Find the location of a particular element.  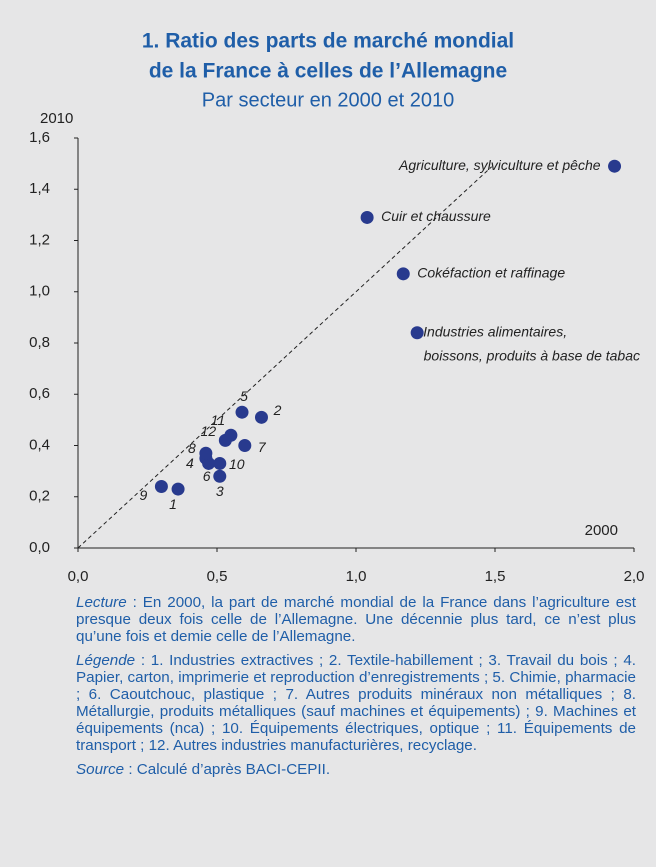

point-label: 9 is located at coordinates (144, 495).